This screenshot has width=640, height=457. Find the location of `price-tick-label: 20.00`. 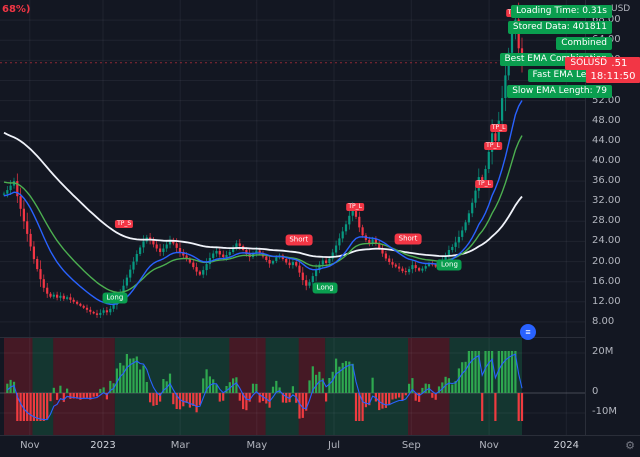

price-tick-label: 20.00 is located at coordinates (606, 261).